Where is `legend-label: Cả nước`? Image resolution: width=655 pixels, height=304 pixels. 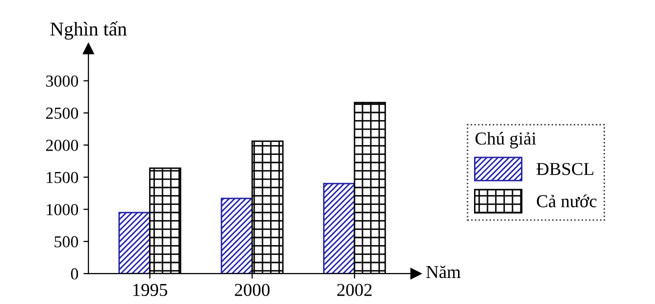 legend-label: Cả nước is located at coordinates (566, 201).